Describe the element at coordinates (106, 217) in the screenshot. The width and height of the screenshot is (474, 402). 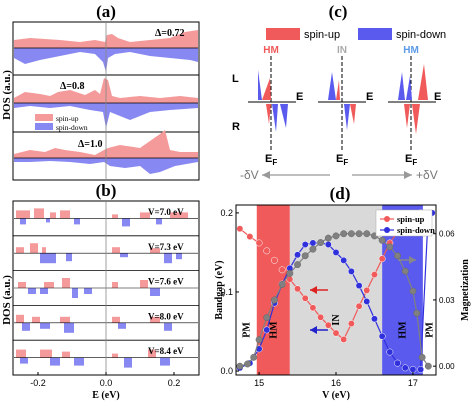
I see `panel-b-row-1: V=7.0 eV` at that location.